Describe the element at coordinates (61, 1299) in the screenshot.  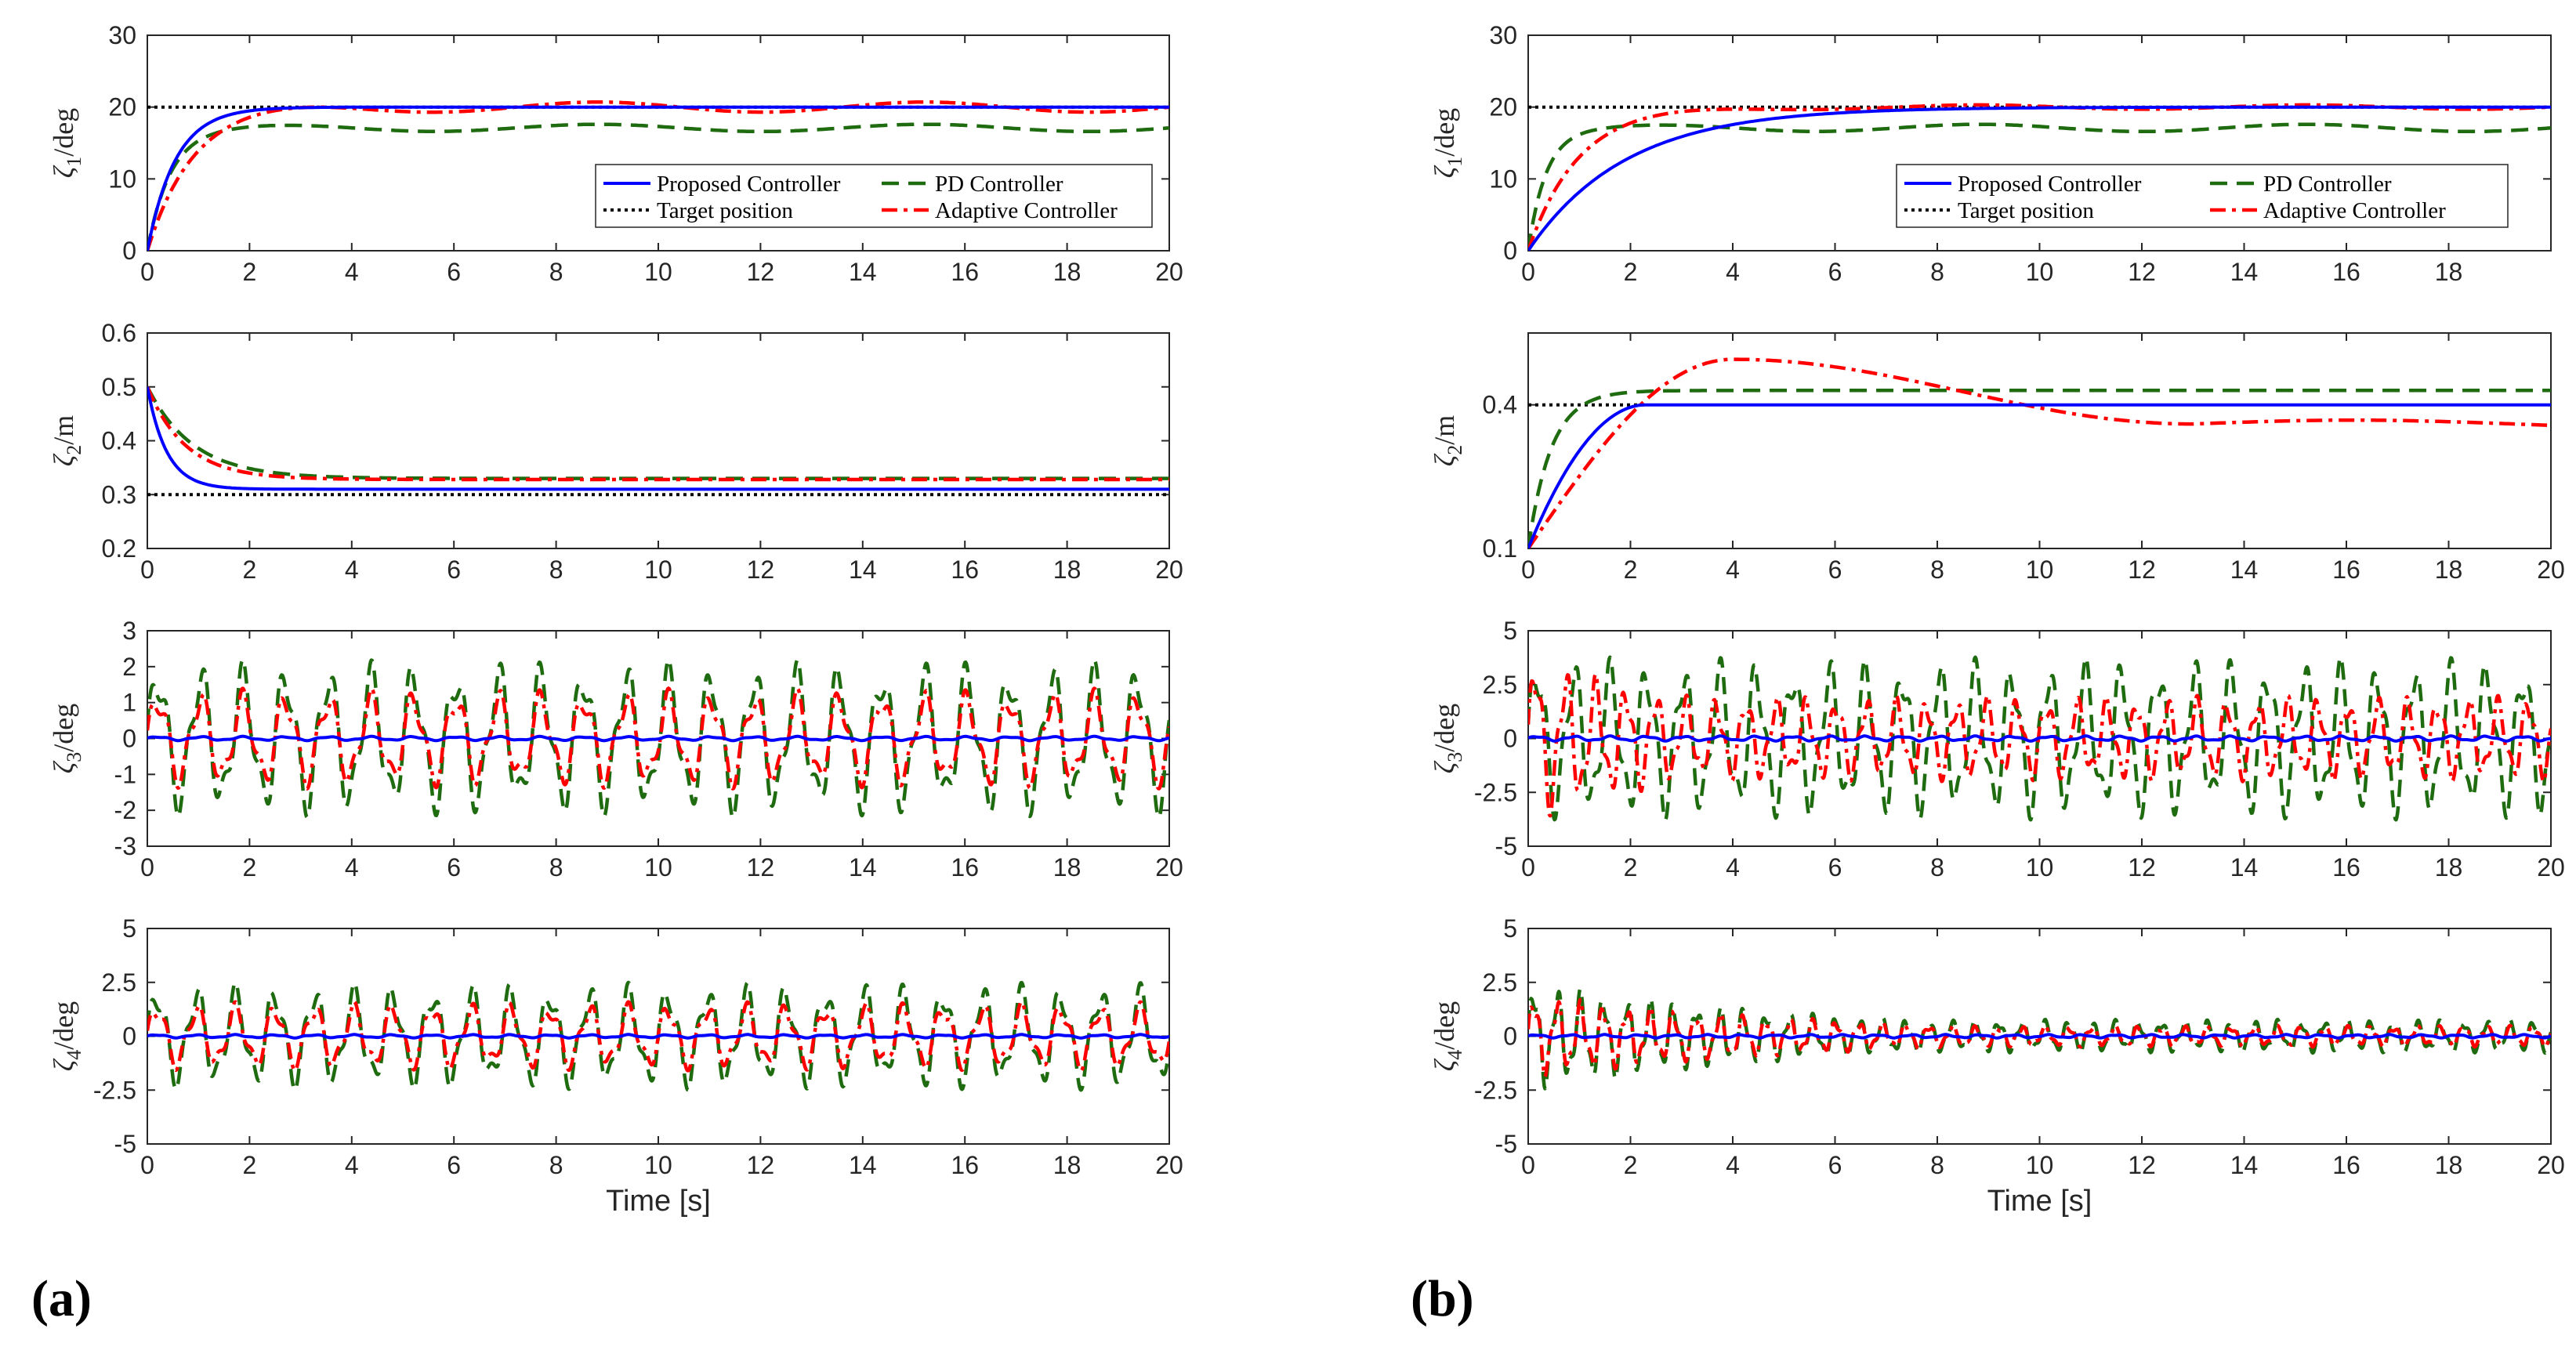
I see `panel-label-a: (a)` at that location.